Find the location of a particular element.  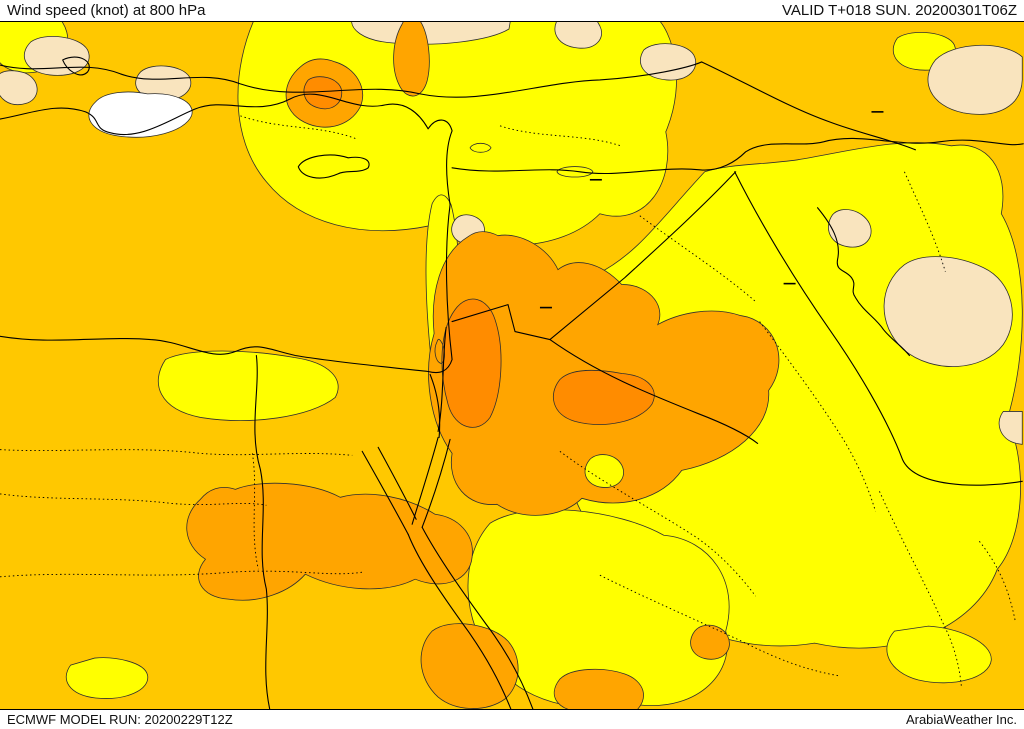

red-sea-east-shore is located at coordinates (477, 617).